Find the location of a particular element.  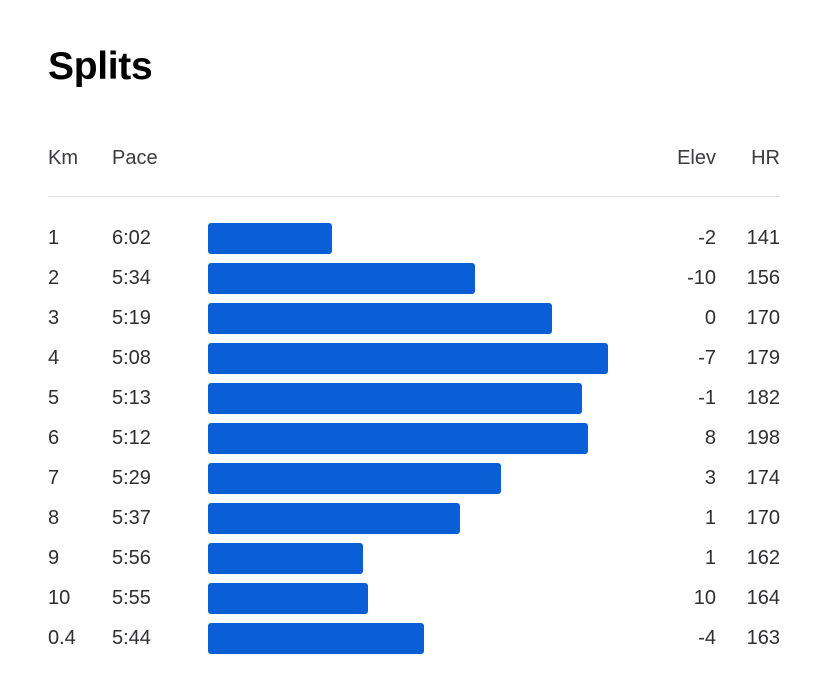

split-km: 1 is located at coordinates (54, 238).